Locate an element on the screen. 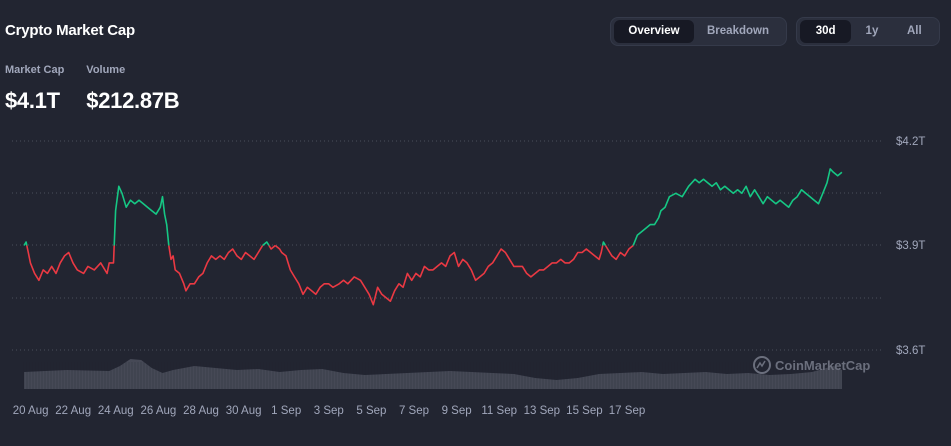 This screenshot has height=446, width=951. y-tick-label: $3.6T is located at coordinates (910, 351).